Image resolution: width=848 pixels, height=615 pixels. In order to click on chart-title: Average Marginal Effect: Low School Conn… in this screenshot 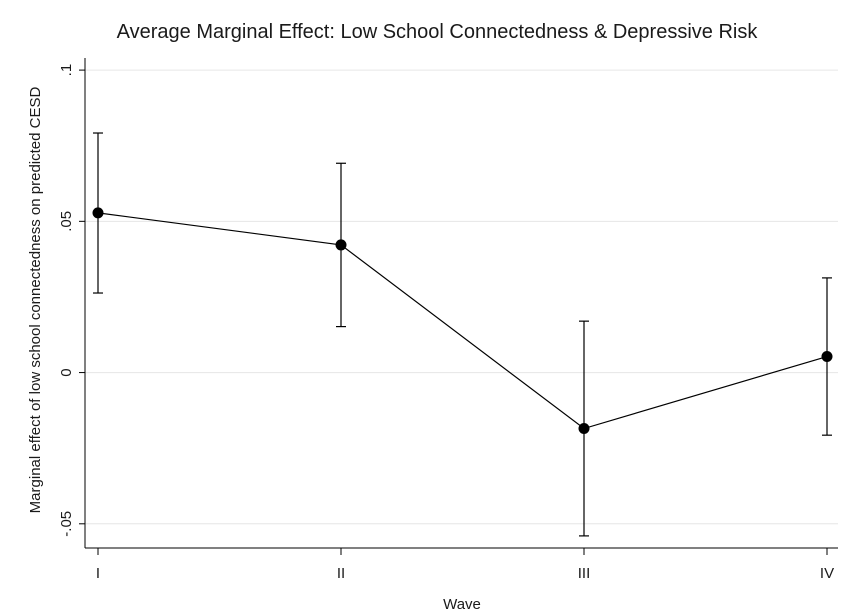, I will do `click(438, 32)`.